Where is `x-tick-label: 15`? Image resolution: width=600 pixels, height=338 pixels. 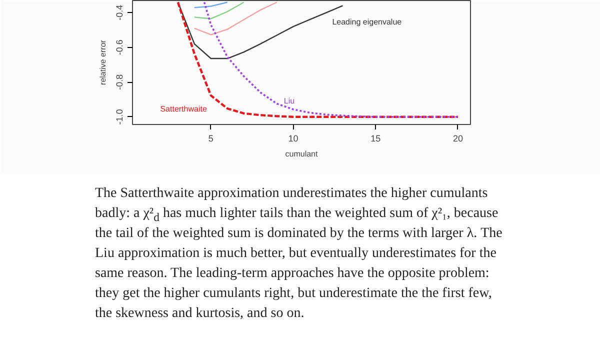 x-tick-label: 15 is located at coordinates (375, 139).